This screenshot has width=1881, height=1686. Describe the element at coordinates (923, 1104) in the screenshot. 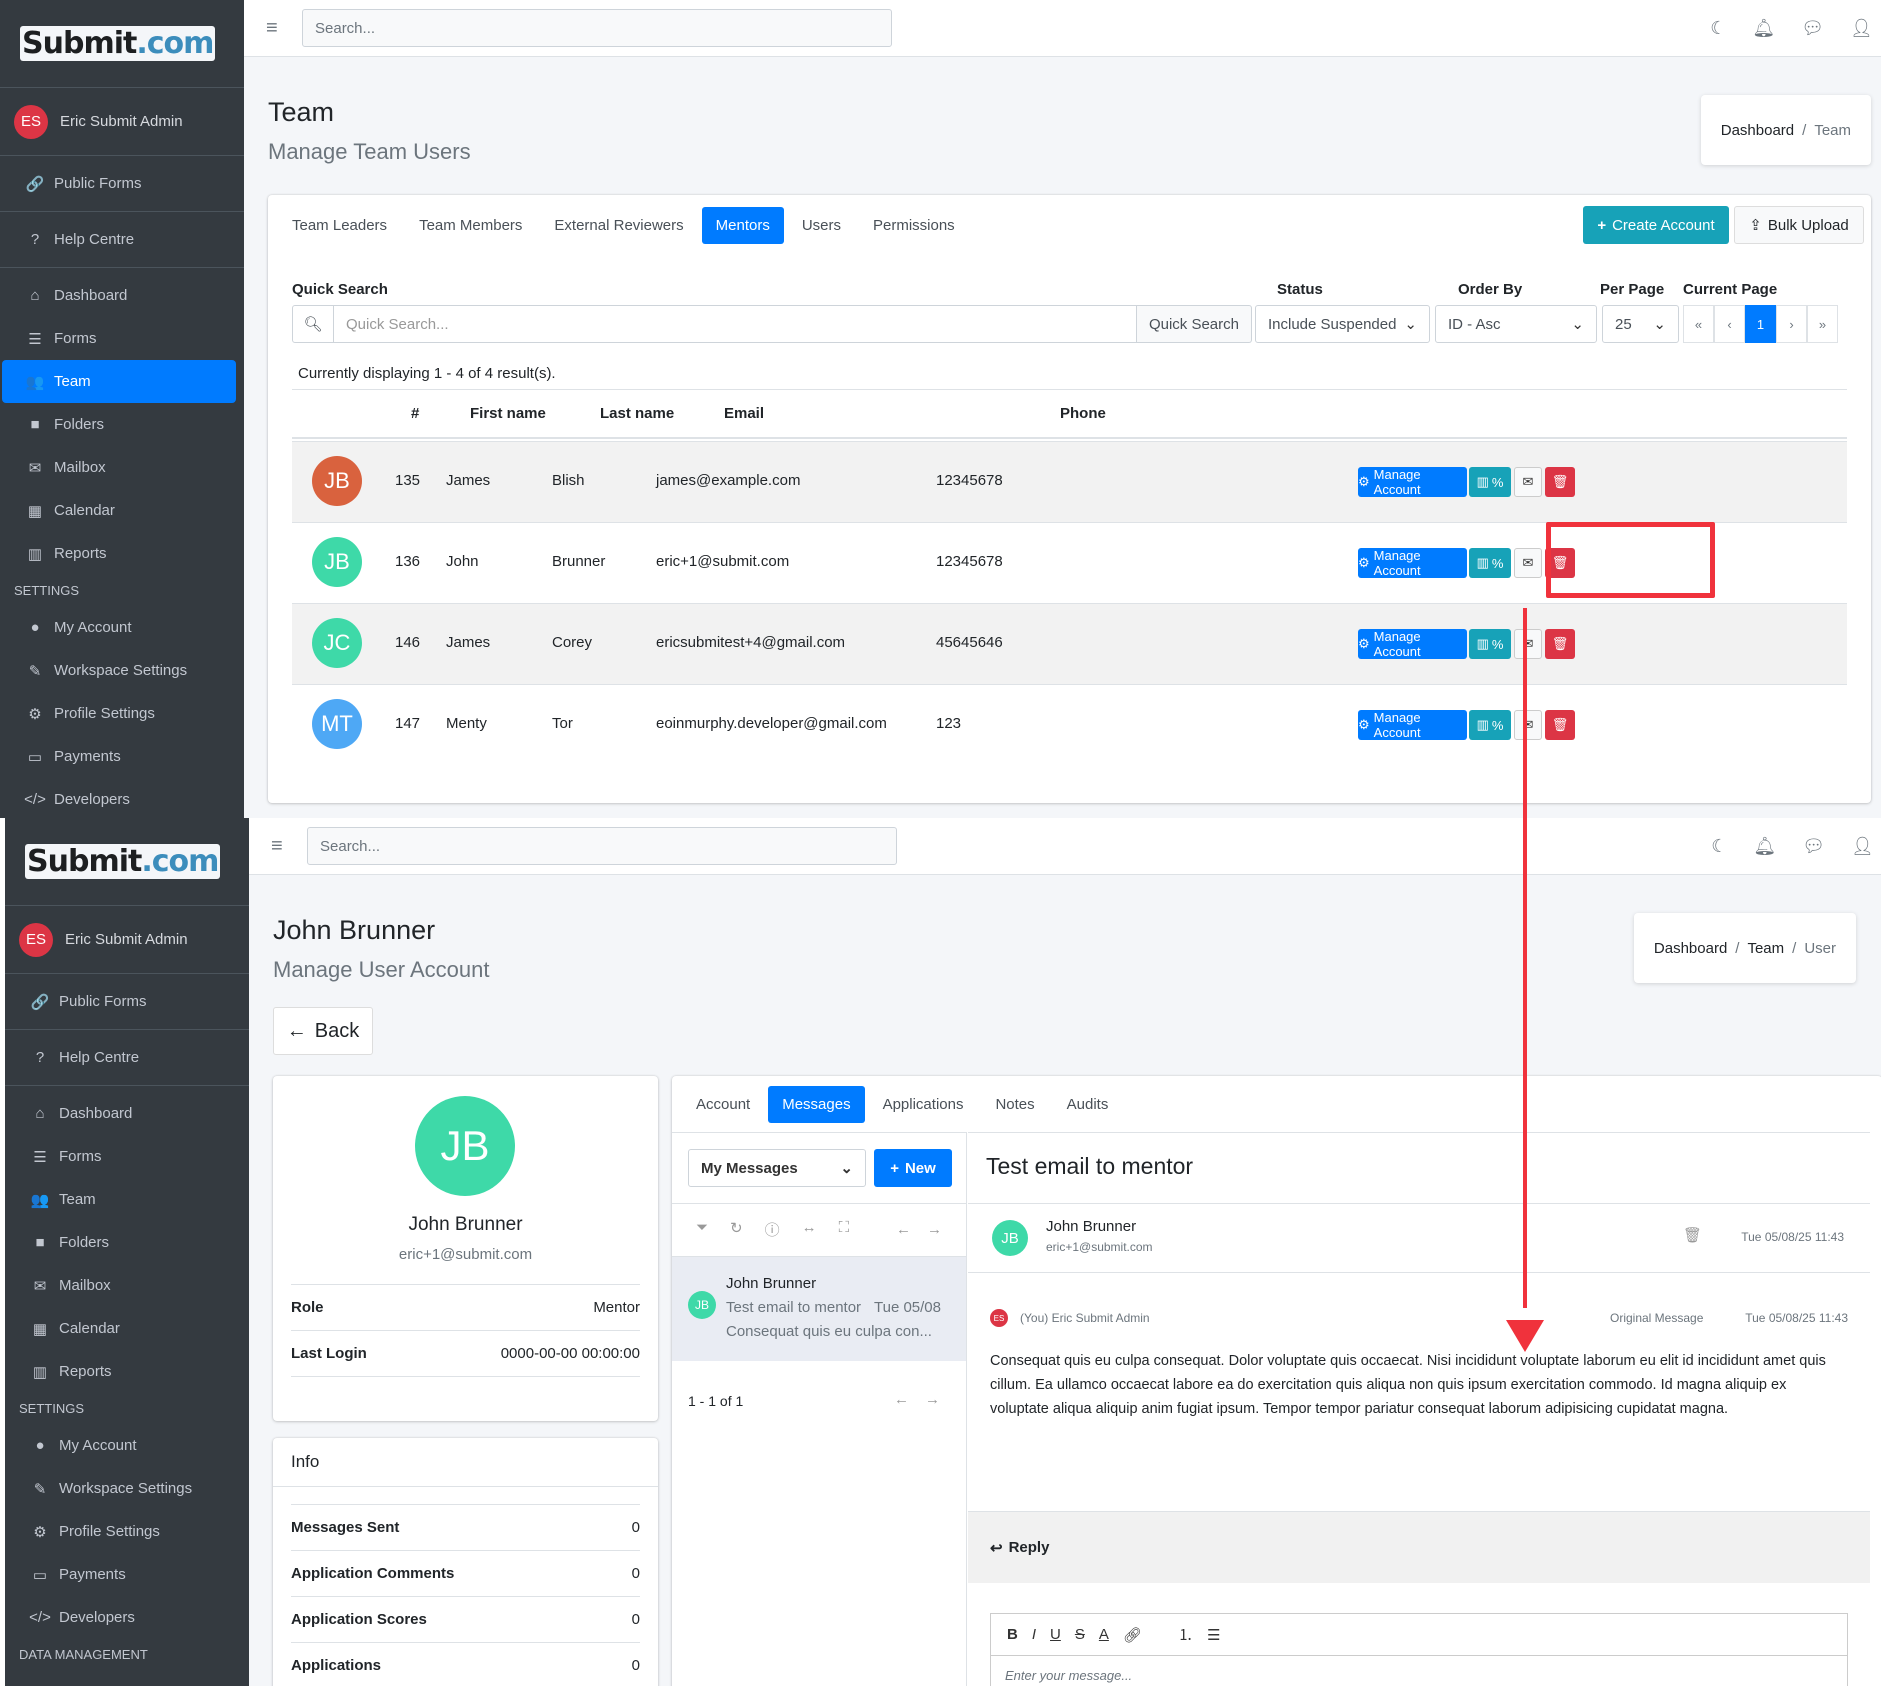

I see `tab-applications: Applications` at that location.